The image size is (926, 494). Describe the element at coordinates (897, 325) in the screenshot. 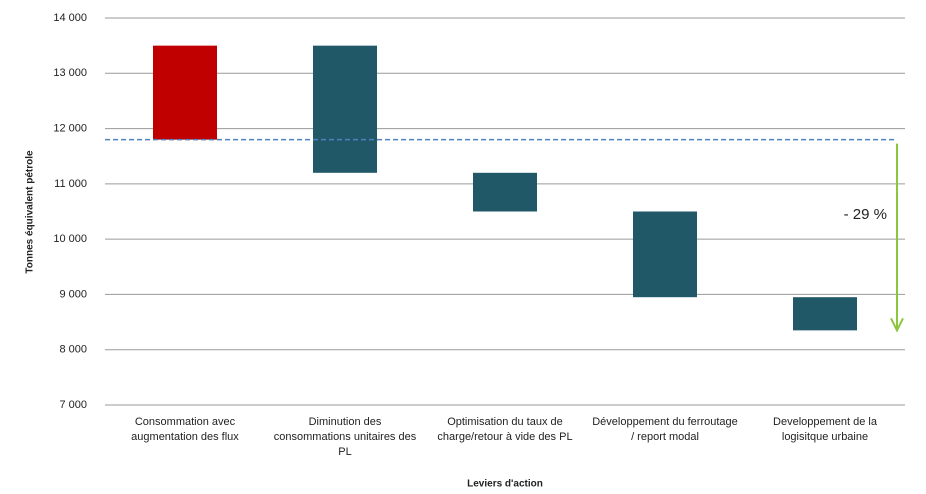

I see `arrow-head` at that location.